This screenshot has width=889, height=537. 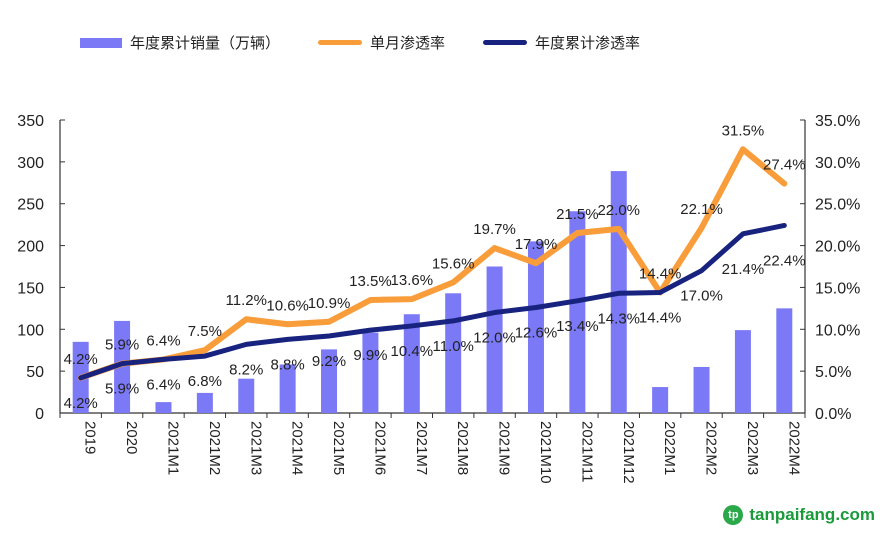 I want to click on right-tick-label: 5.0%, so click(x=833, y=372).